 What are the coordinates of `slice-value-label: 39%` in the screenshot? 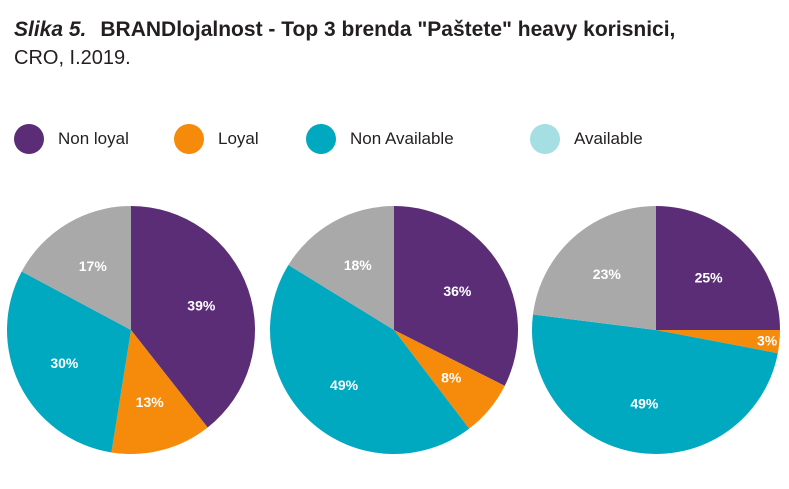 It's located at (201, 306).